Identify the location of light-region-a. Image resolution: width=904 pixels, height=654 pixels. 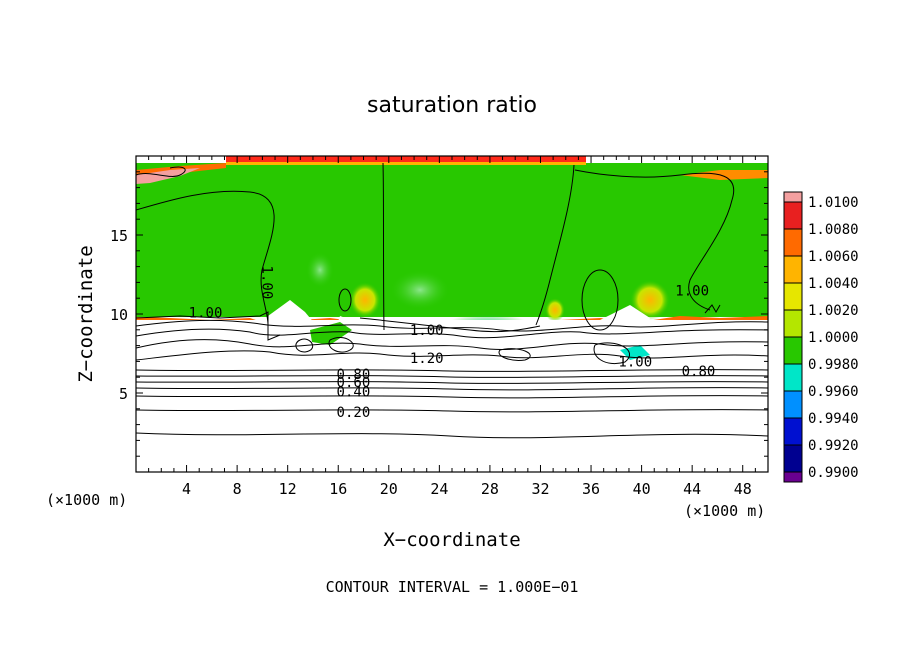
(320, 270).